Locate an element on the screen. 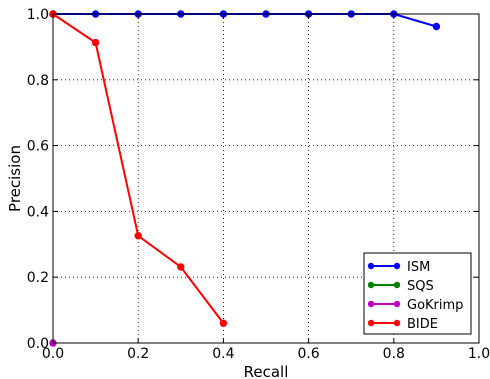 This screenshot has width=490, height=379. legend-item: SQS is located at coordinates (400, 286).